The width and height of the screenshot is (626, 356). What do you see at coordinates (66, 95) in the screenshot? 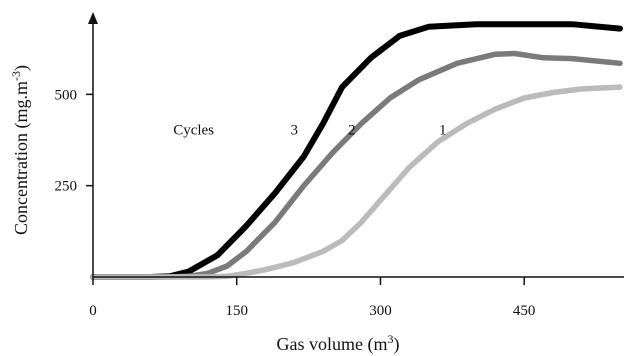
I see `y-tick-label-500: 500` at bounding box center [66, 95].